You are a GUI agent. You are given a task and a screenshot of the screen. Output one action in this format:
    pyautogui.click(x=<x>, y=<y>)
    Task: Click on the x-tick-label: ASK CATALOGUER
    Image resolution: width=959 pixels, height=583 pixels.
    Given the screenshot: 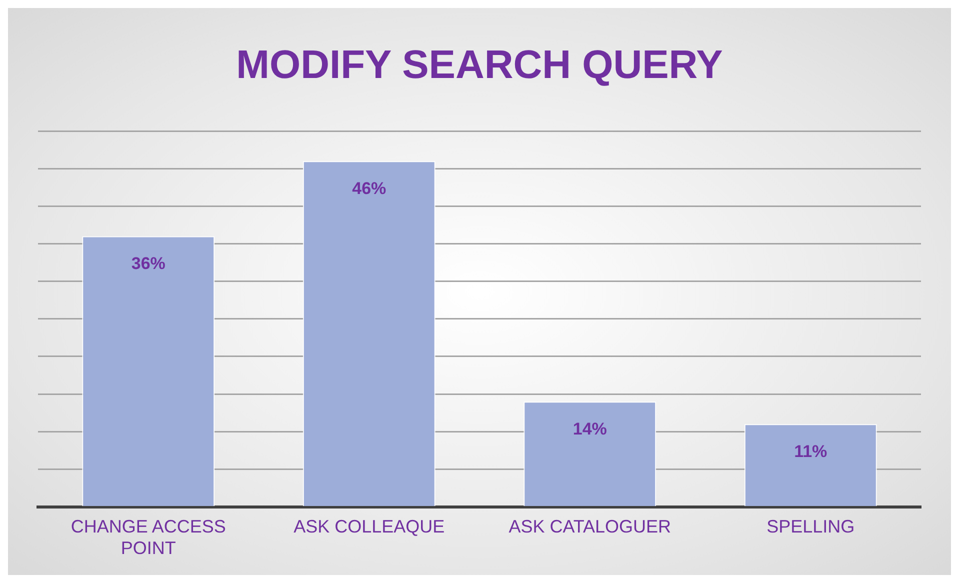 What is the action you would take?
    pyautogui.click(x=590, y=526)
    